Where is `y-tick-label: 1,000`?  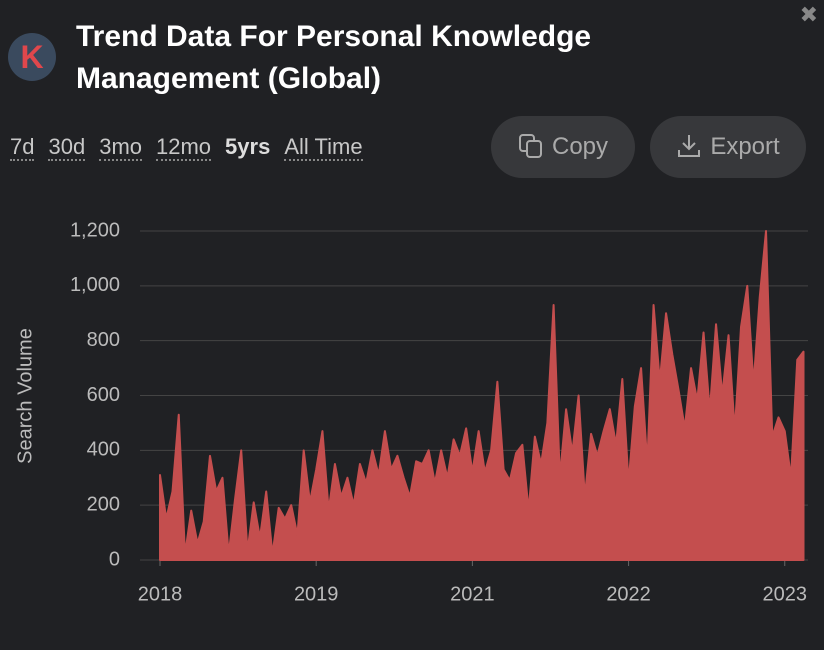
y-tick-label: 1,000 is located at coordinates (95, 285).